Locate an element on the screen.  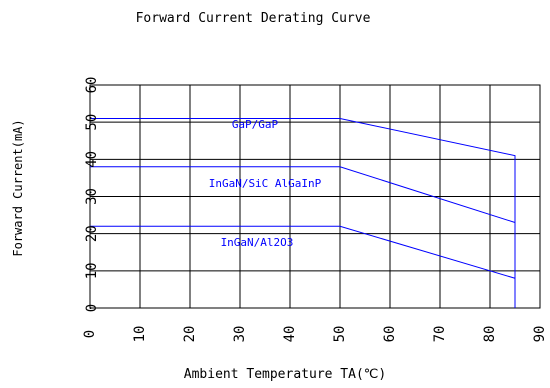
x-tick-label: 60 is located at coordinates (390, 334).